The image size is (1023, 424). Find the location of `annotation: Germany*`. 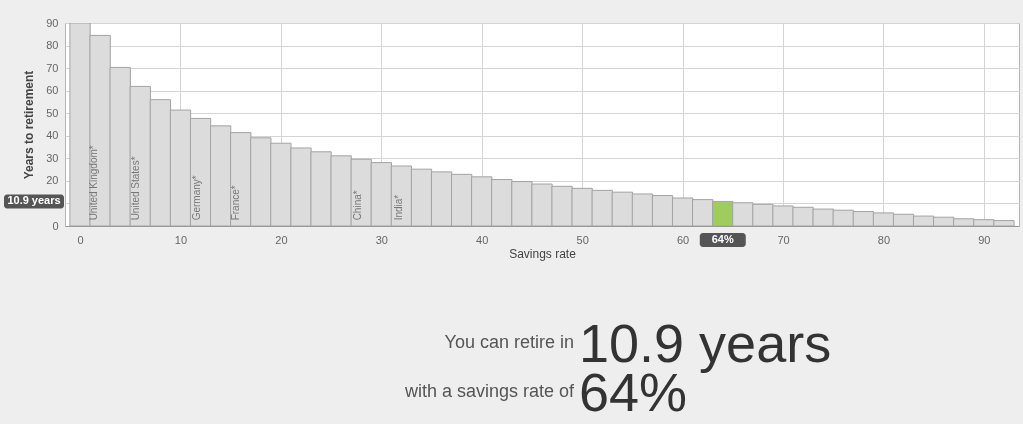

annotation: Germany* is located at coordinates (196, 198).